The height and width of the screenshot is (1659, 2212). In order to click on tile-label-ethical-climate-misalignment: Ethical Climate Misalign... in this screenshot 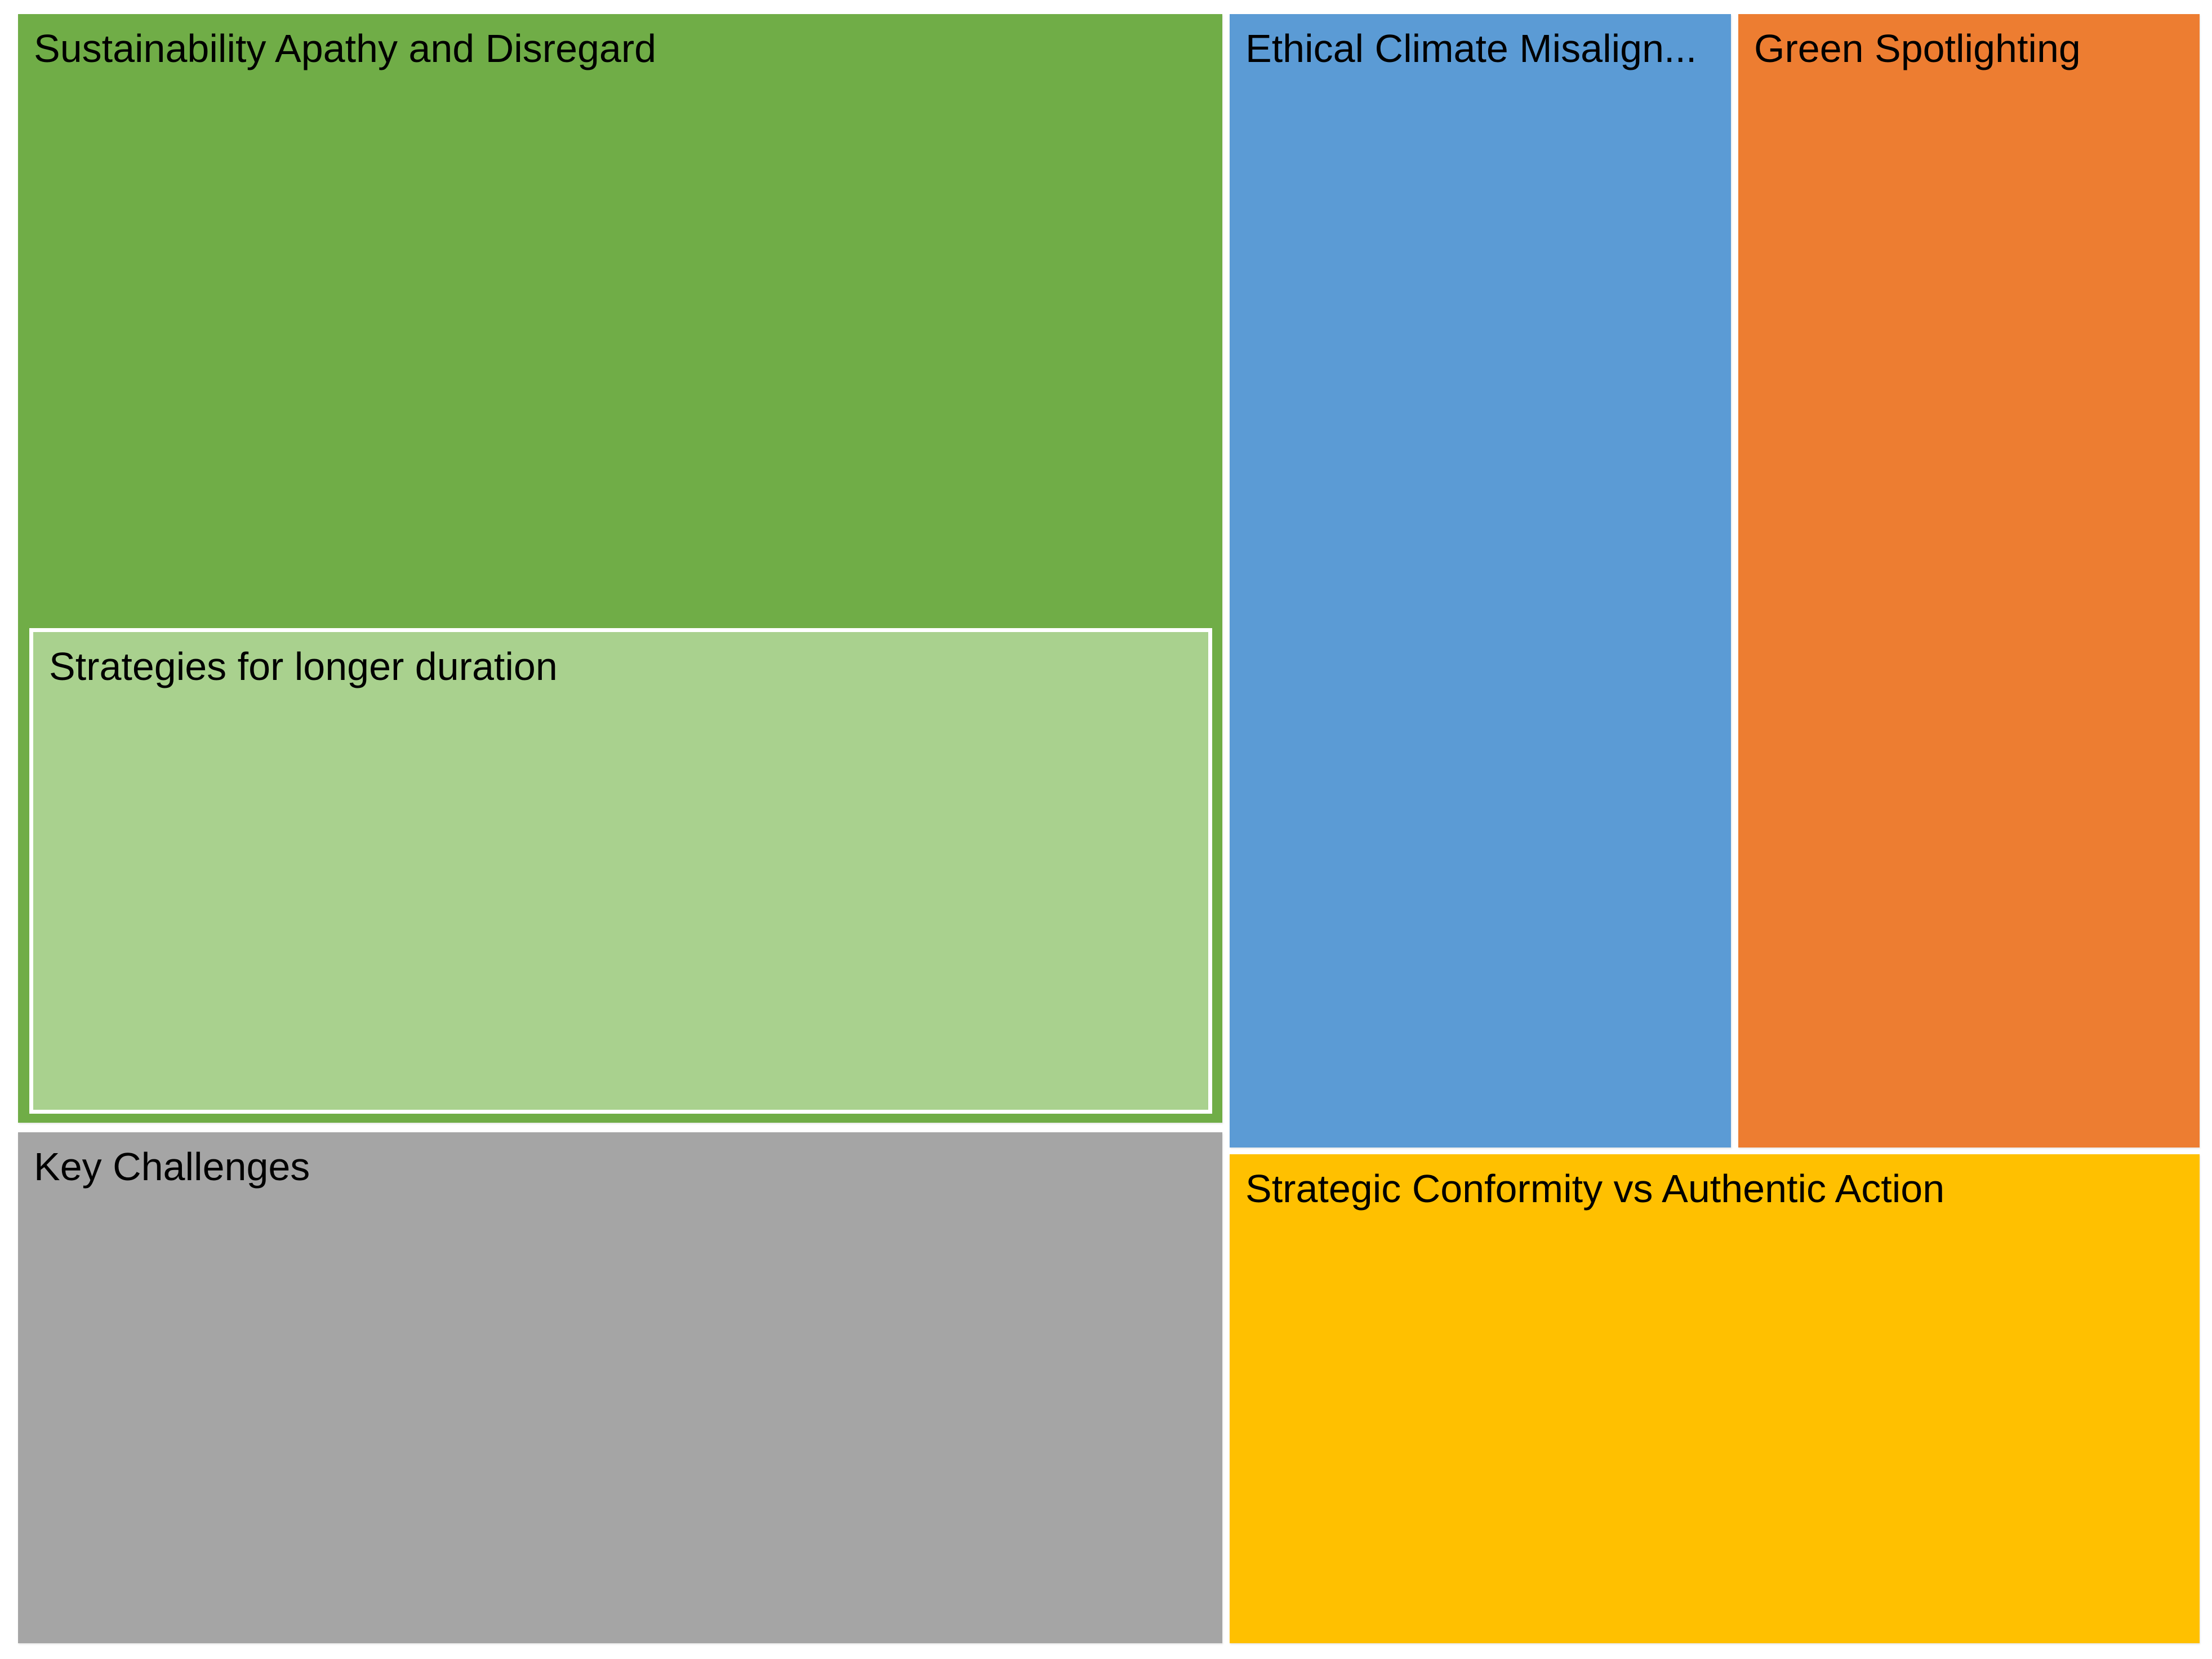, I will do `click(1471, 48)`.